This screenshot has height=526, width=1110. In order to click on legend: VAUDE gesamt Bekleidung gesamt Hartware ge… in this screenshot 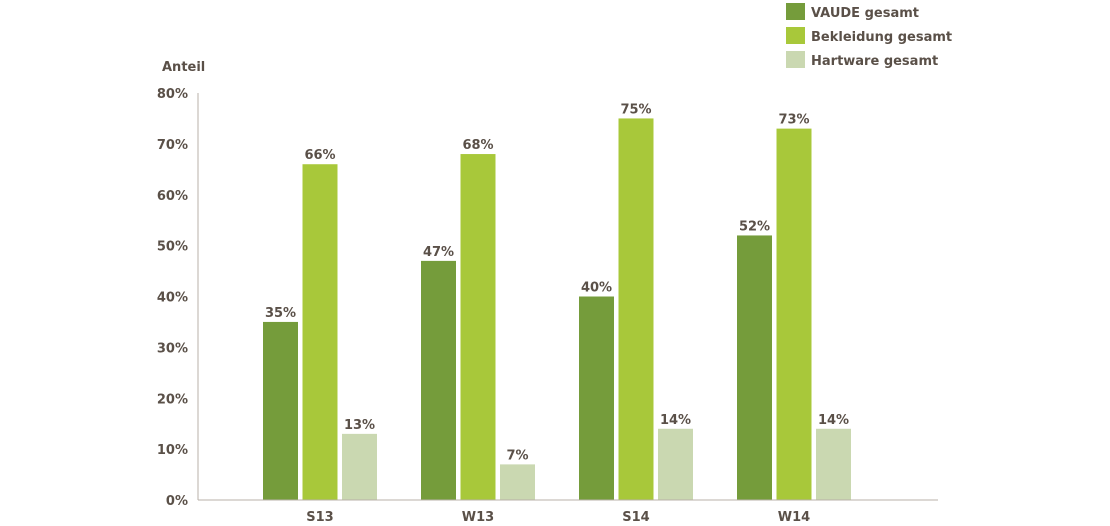, I will do `click(869, 36)`.